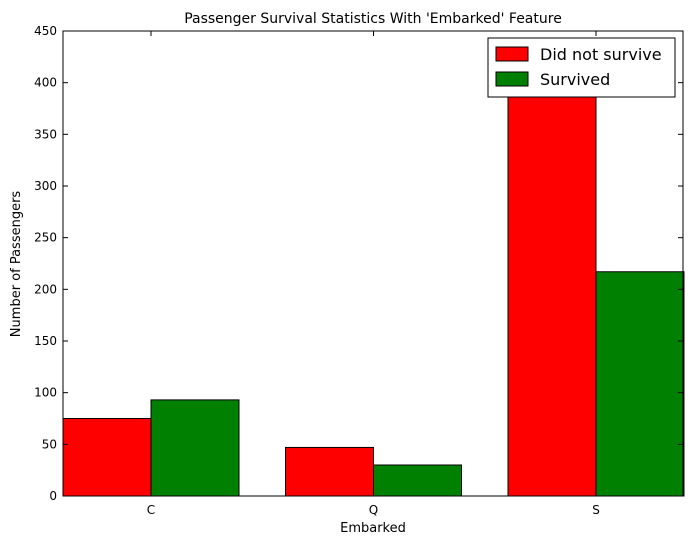 This screenshot has width=692, height=546. I want to click on y-tick-label: 50, so click(49, 444).